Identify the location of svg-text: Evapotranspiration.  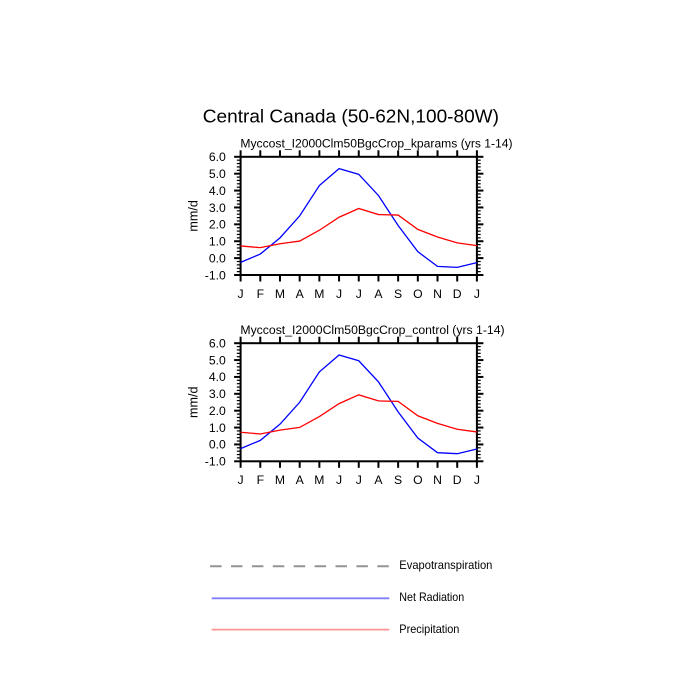
(445, 565).